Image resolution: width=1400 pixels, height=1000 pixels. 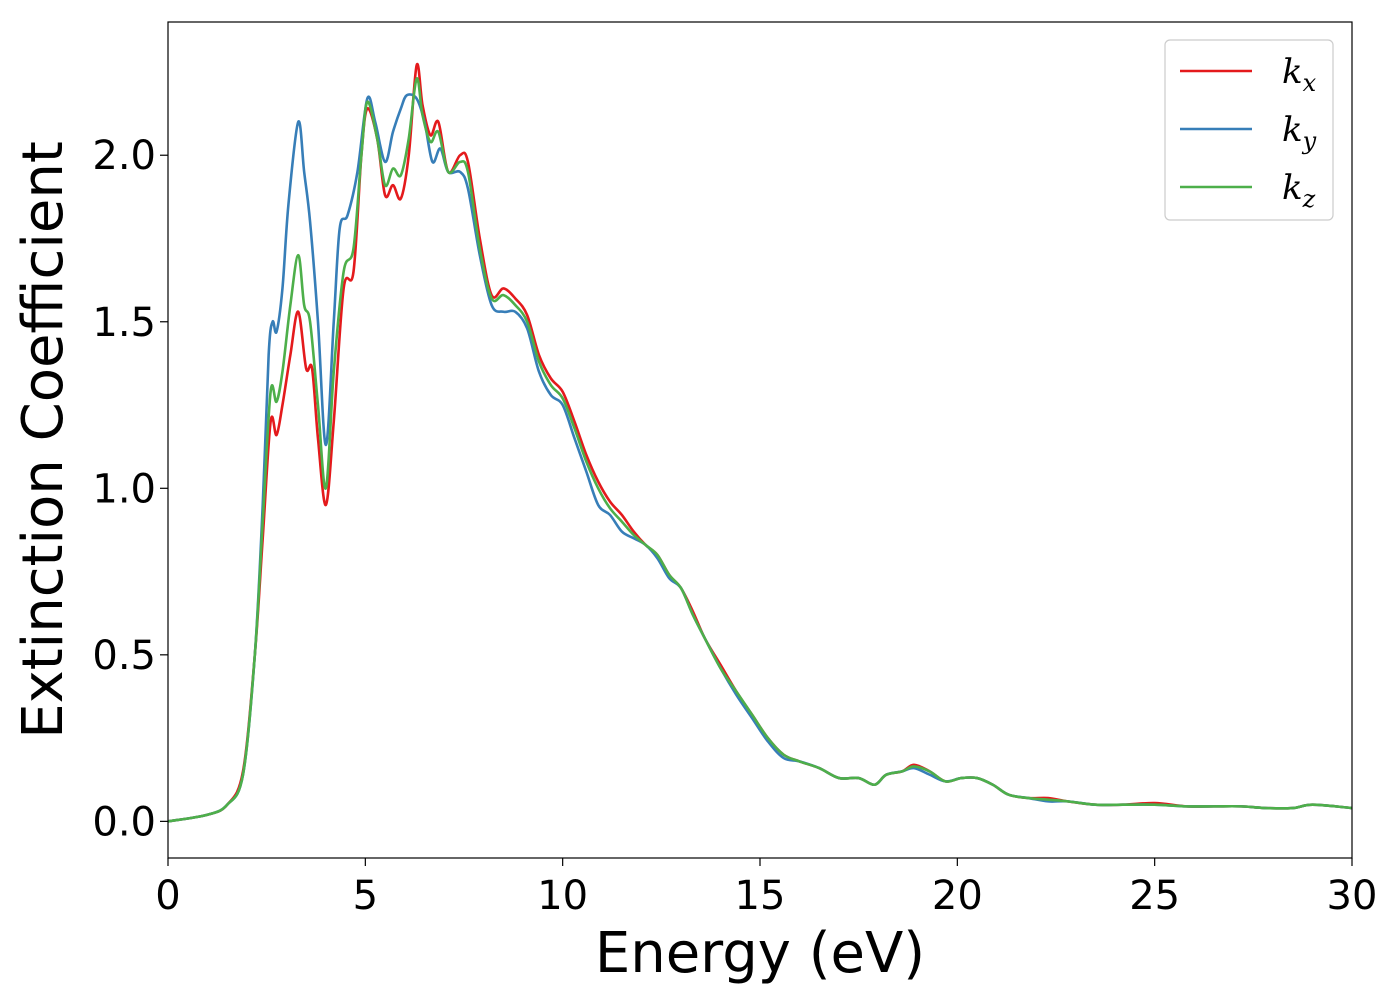 I want to click on x-tick-label: 0, so click(x=167, y=896).